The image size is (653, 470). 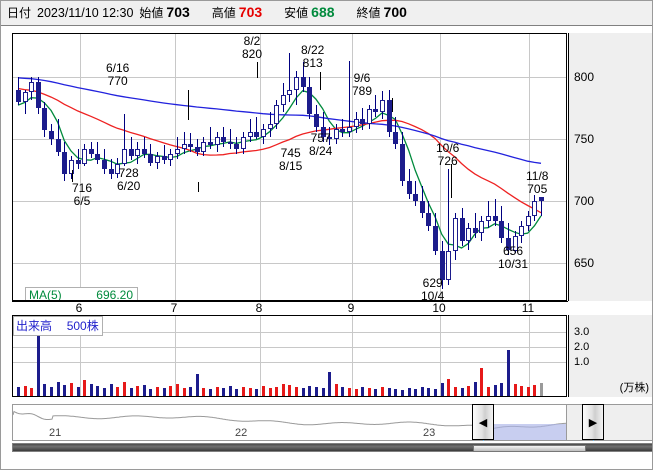 I want to click on volume-label-value: 500株, so click(x=82, y=326).